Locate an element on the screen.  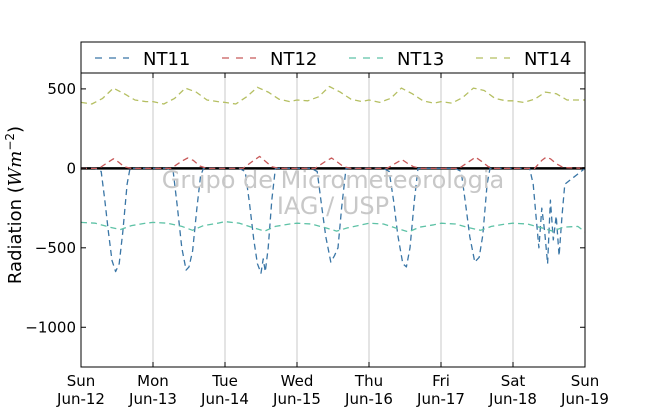
x-tick-label-date: Jun-16 is located at coordinates (368, 399).